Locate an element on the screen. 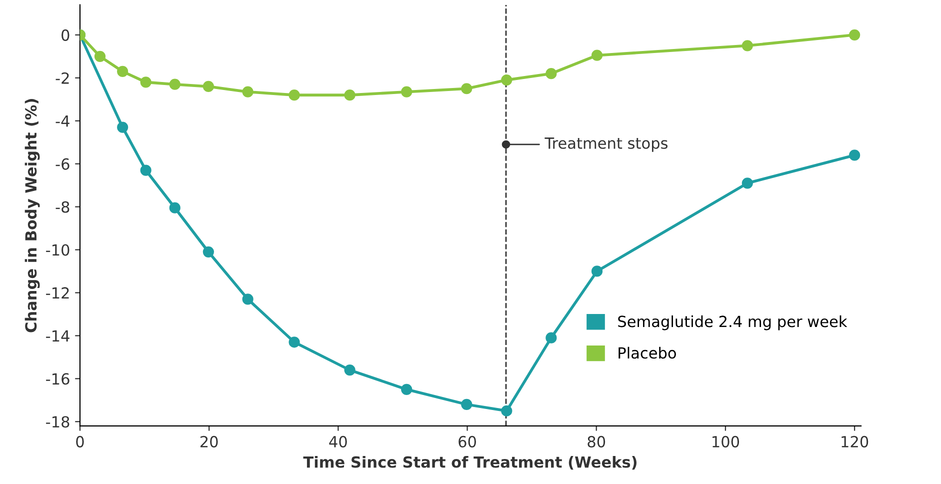  x-tick-label: 120 is located at coordinates (855, 442).